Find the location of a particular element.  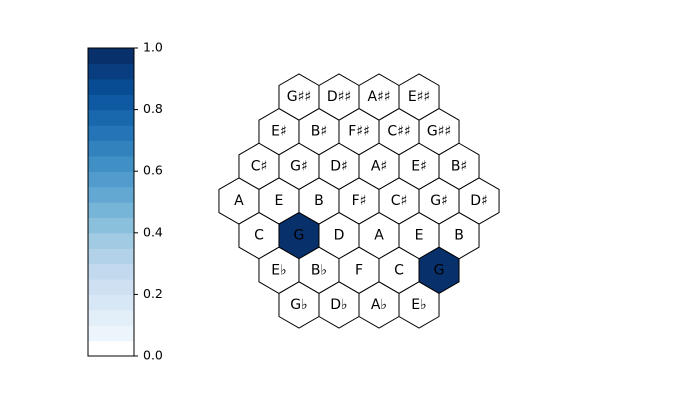

note-label: A♭ is located at coordinates (379, 305).